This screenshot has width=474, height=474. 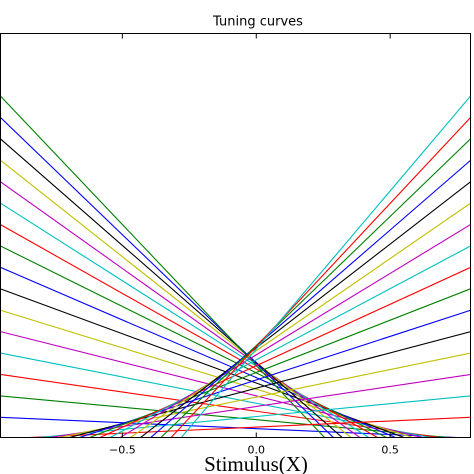 What do you see at coordinates (122, 450) in the screenshot?
I see `x-tick-label: −0.5` at bounding box center [122, 450].